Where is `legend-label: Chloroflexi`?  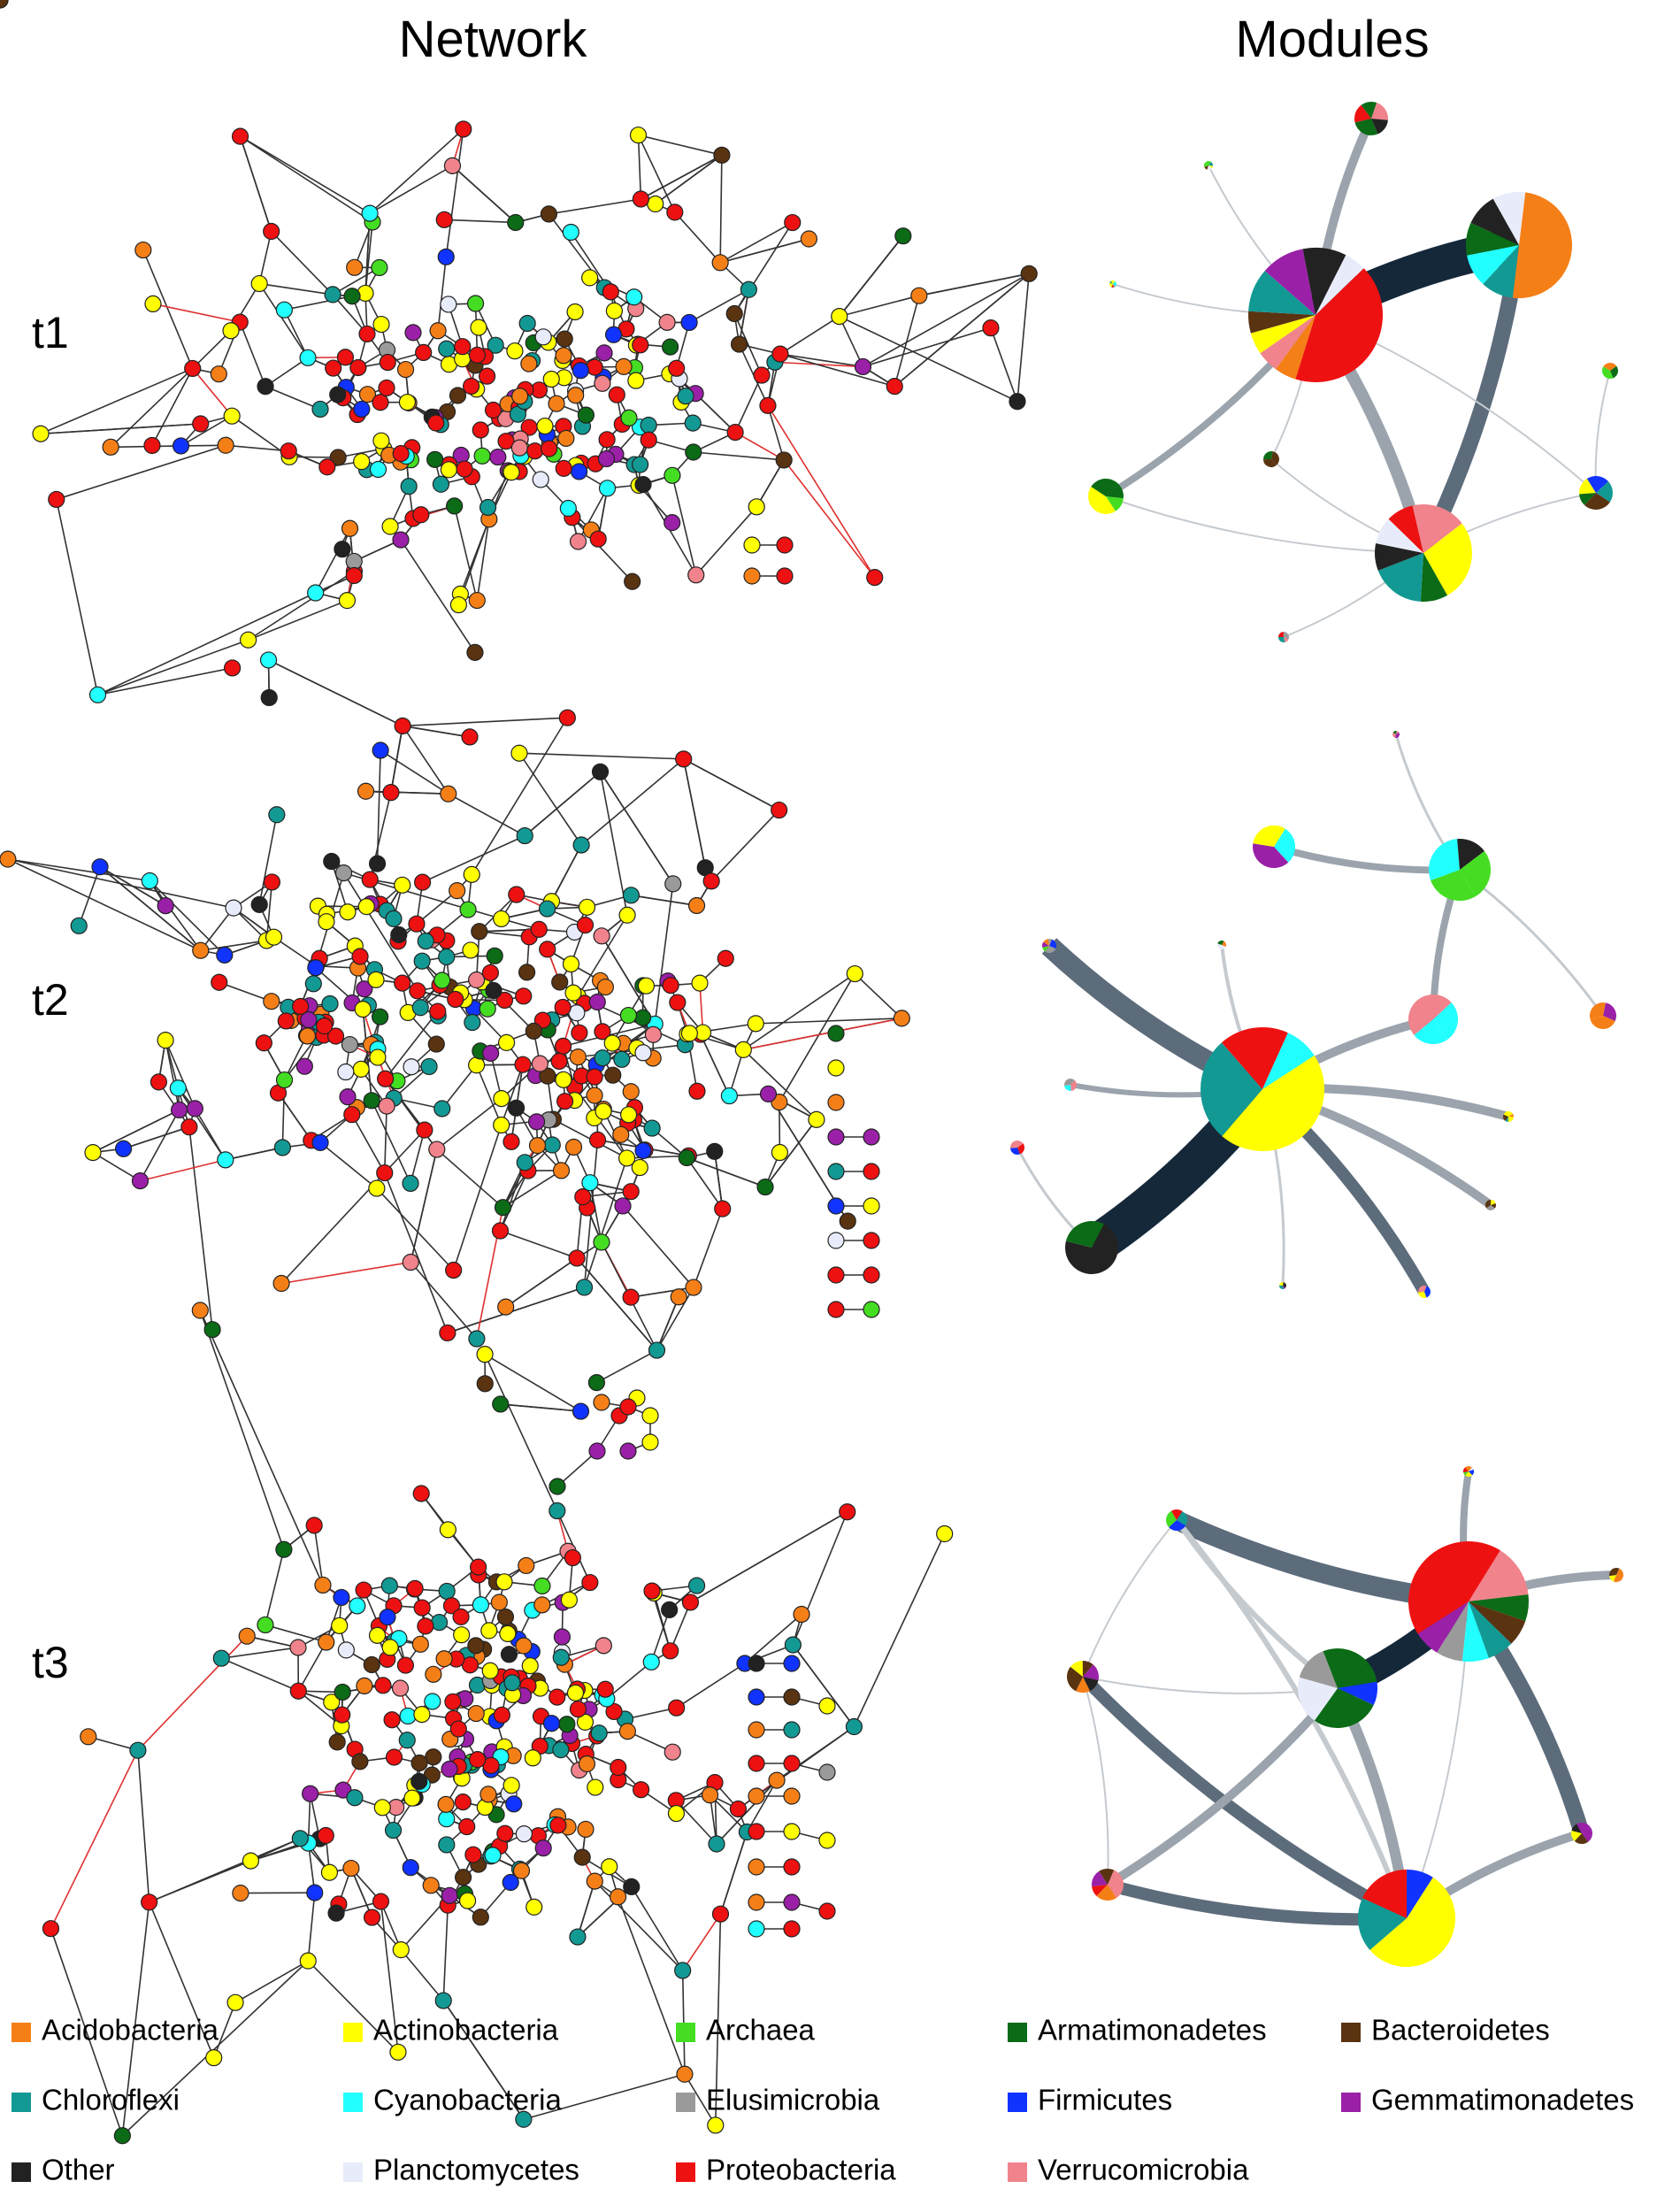 legend-label: Chloroflexi is located at coordinates (111, 2100).